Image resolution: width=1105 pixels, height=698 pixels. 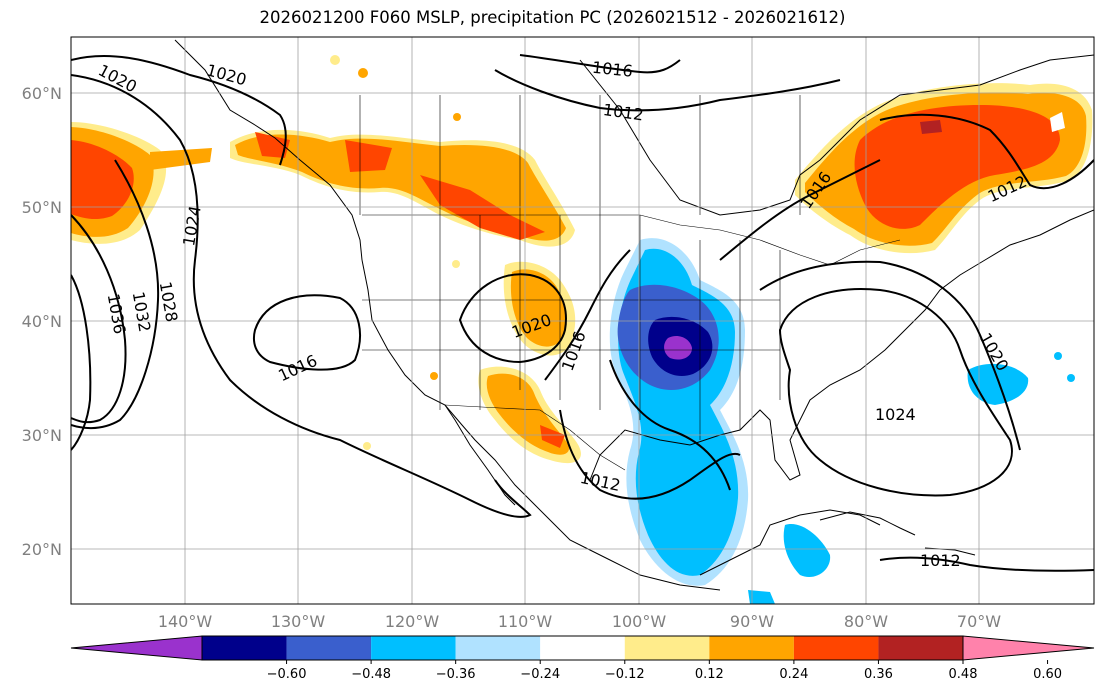 What do you see at coordinates (456, 674) in the screenshot?
I see `colorbar-tick-label: −0.36` at bounding box center [456, 674].